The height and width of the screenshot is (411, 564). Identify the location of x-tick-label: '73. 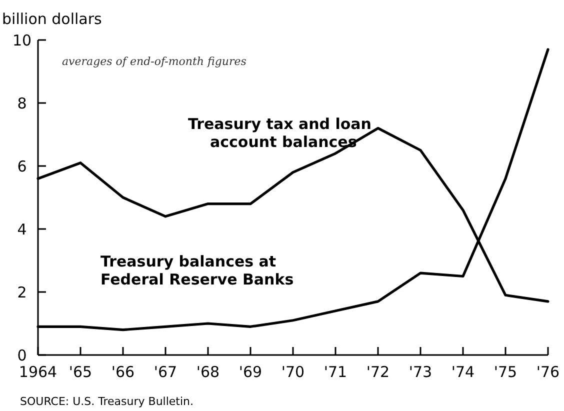
(420, 372).